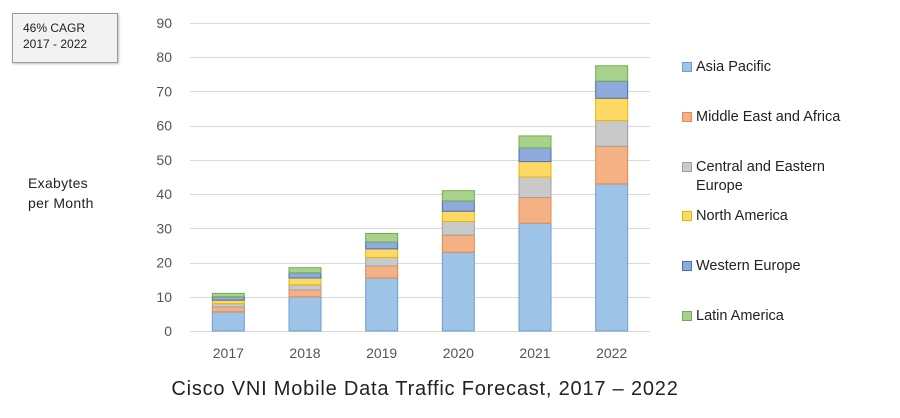 The width and height of the screenshot is (900, 418). What do you see at coordinates (164, 228) in the screenshot?
I see `y-tick-label: 30` at bounding box center [164, 228].